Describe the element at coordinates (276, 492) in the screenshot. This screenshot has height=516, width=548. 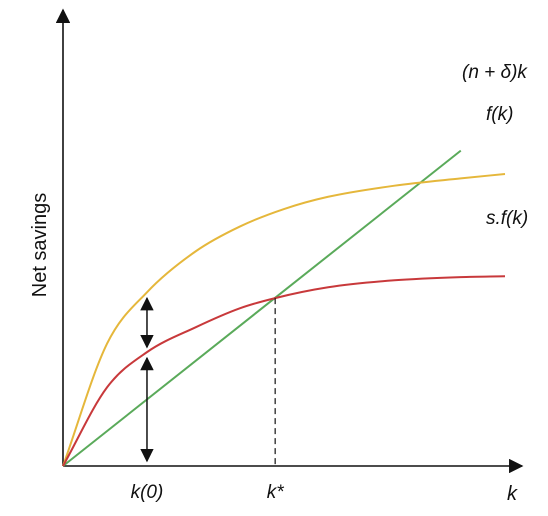
I see `x-tick-k-star: k*` at that location.